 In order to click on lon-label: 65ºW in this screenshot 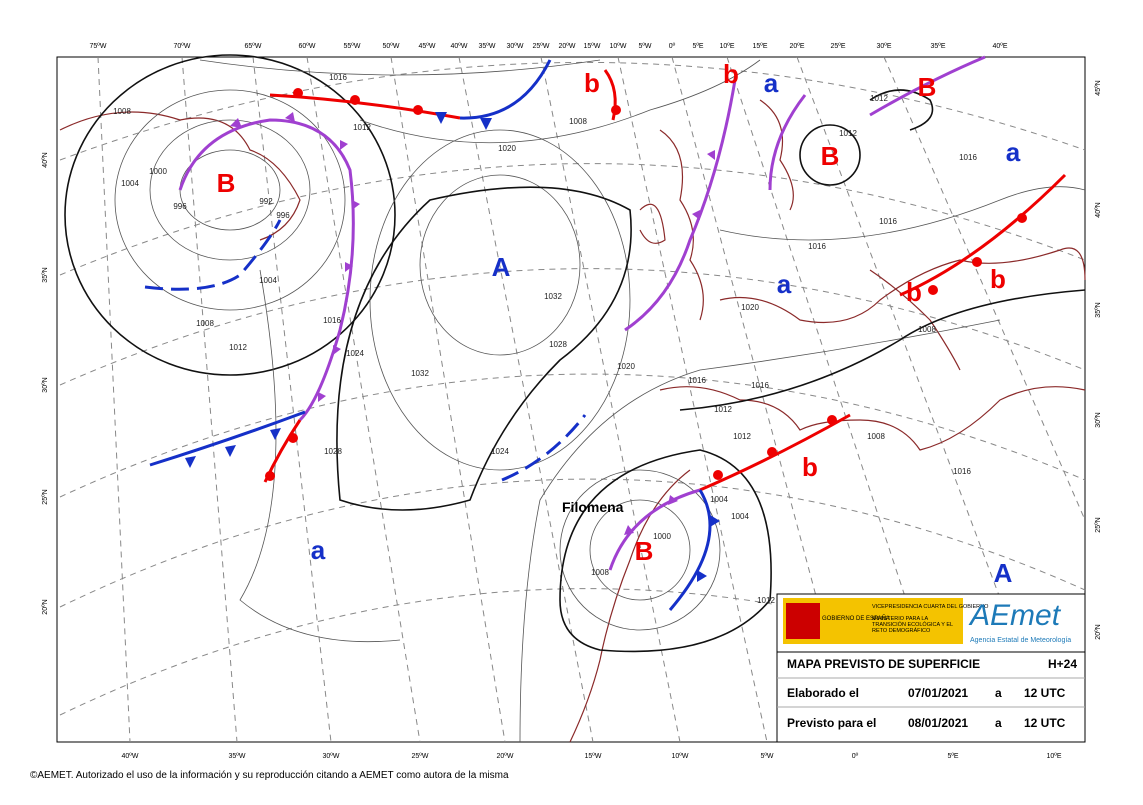, I will do `click(253, 46)`.